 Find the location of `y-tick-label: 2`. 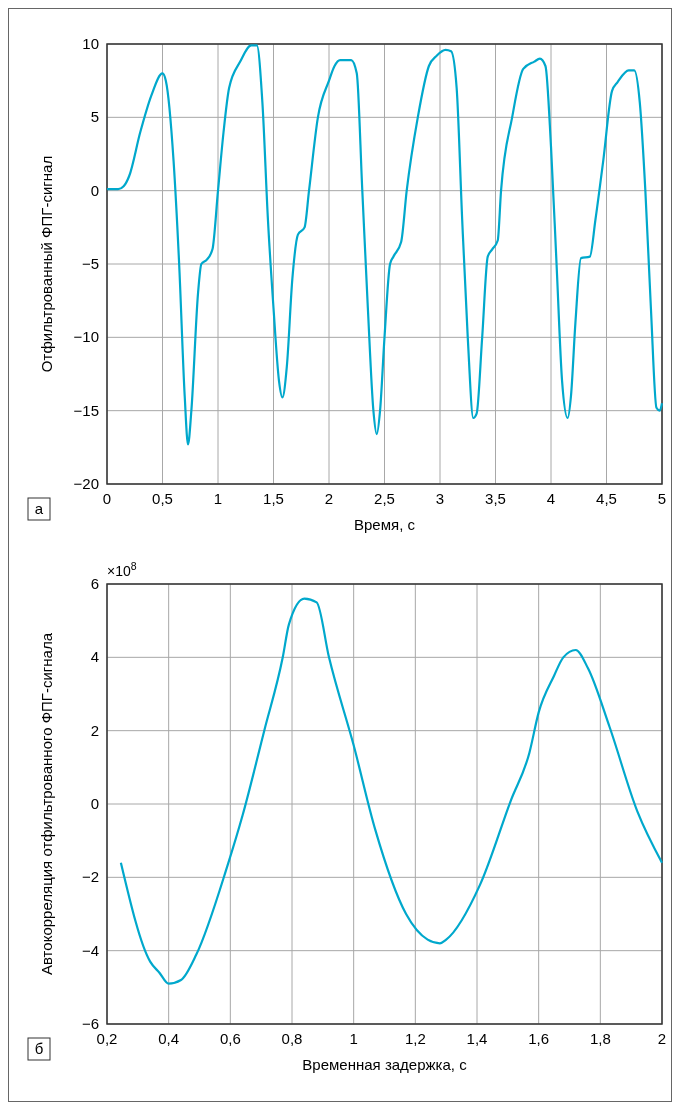

y-tick-label: 2 is located at coordinates (94, 730).